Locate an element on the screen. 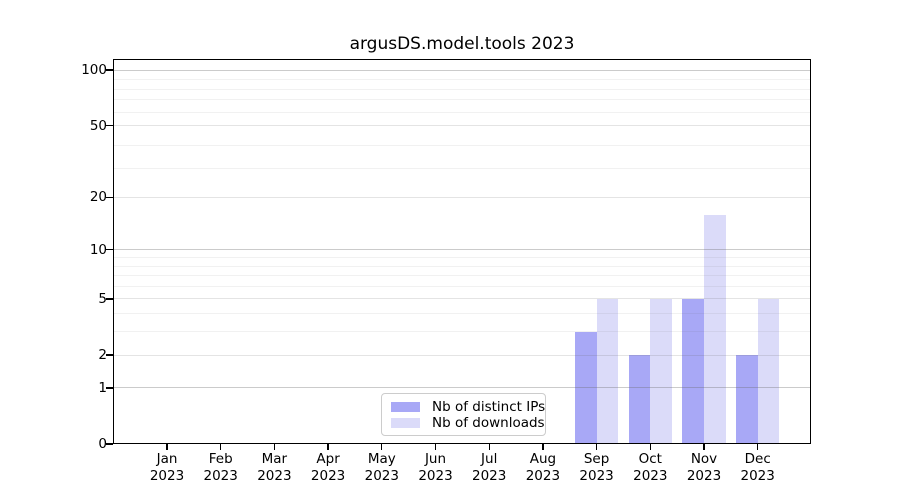  x-tick-mark-jun is located at coordinates (435, 447).